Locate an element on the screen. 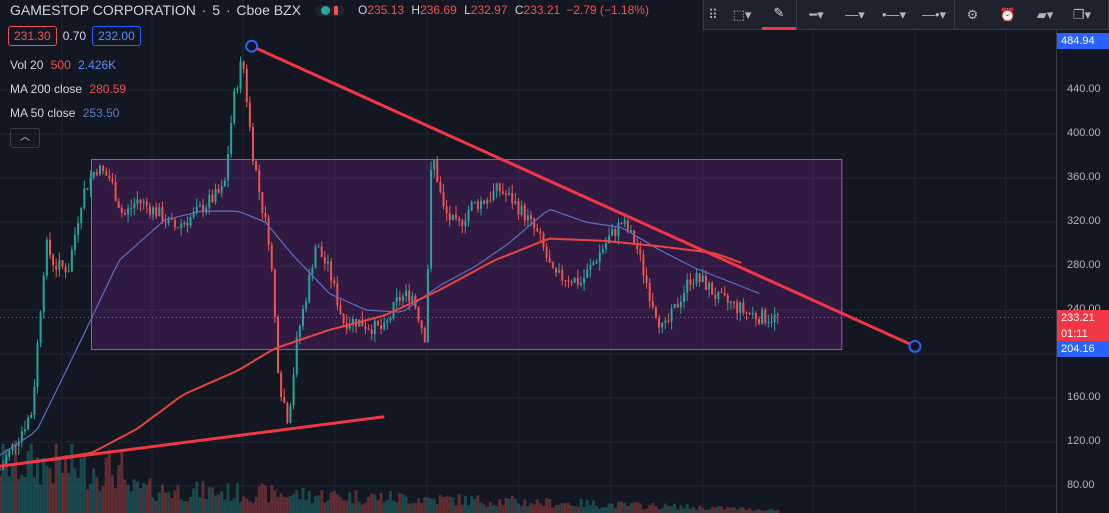 The width and height of the screenshot is (1109, 513). ma50-indicator-name: MA 50 close is located at coordinates (43, 113).